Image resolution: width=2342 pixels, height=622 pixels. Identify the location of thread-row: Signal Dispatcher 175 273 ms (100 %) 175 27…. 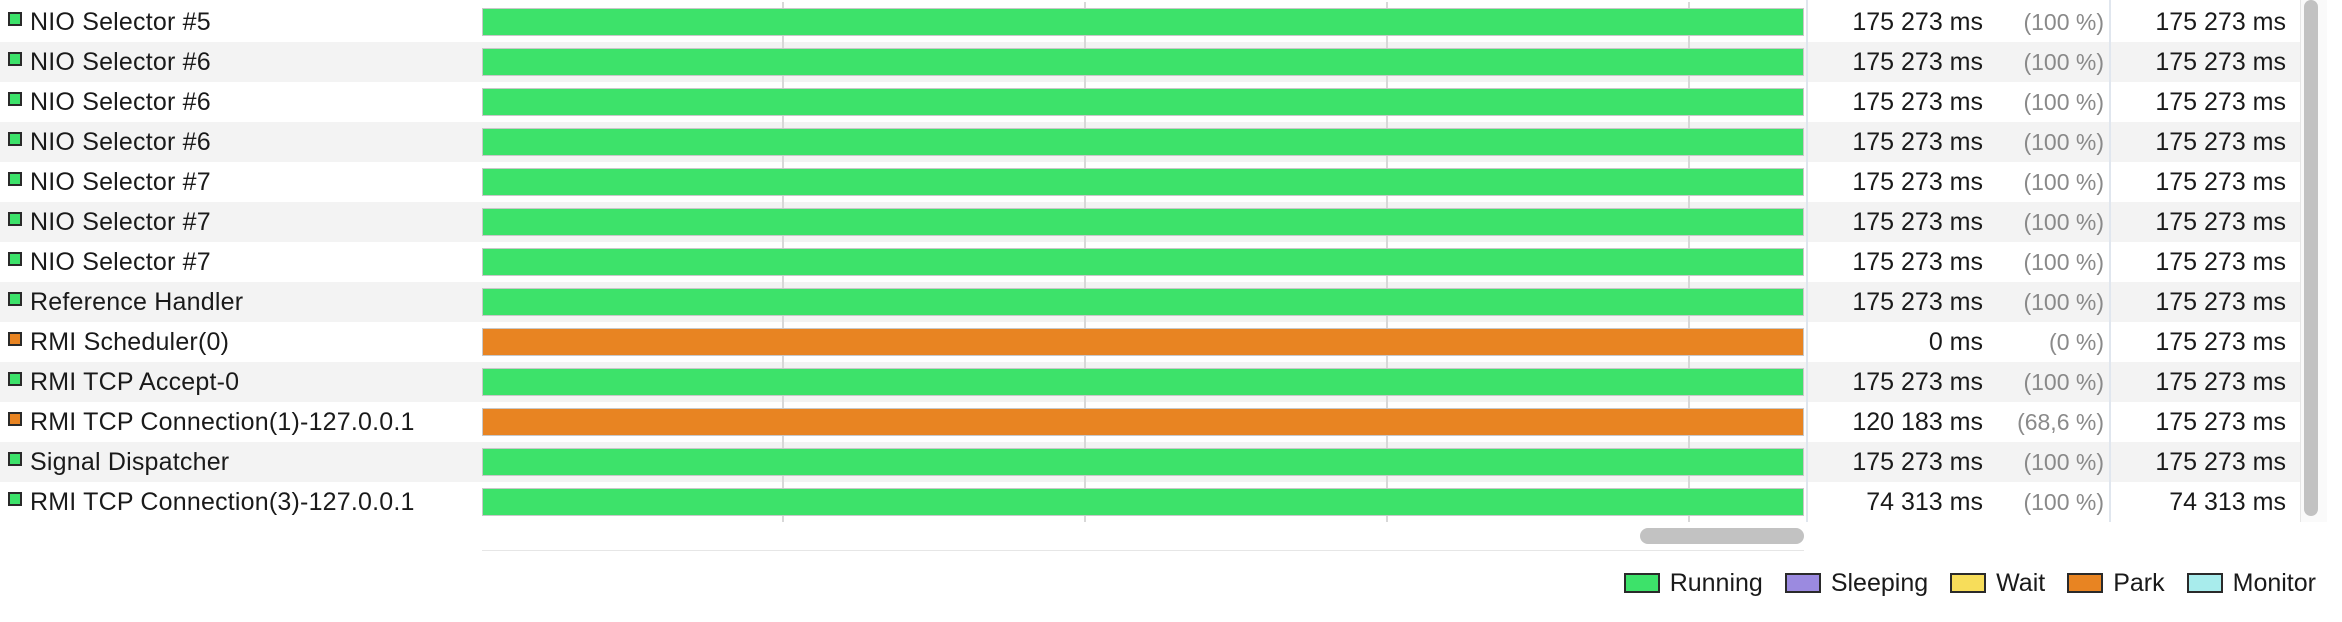
(1155, 462).